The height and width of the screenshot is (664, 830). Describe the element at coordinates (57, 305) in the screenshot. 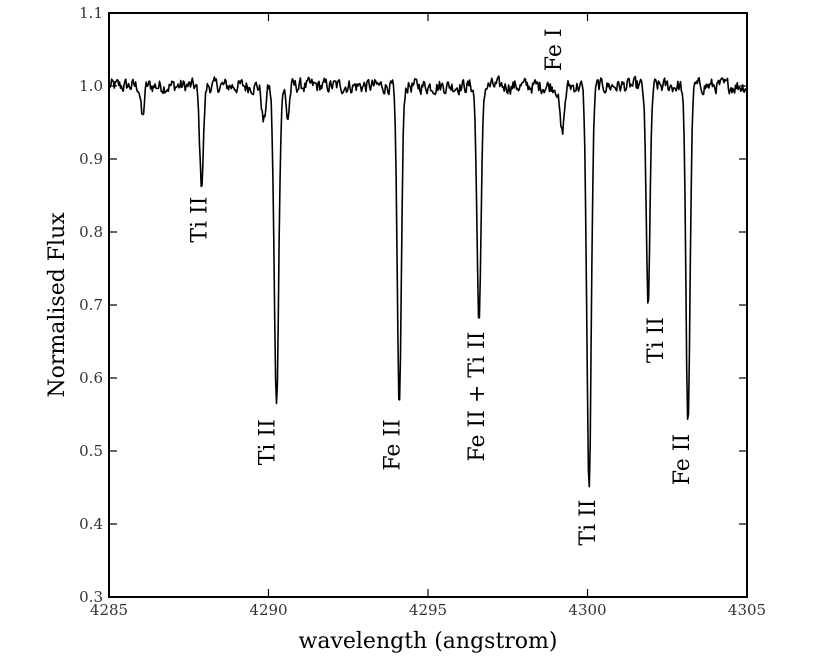

I see `y-axis-label: Normalised Flux` at that location.